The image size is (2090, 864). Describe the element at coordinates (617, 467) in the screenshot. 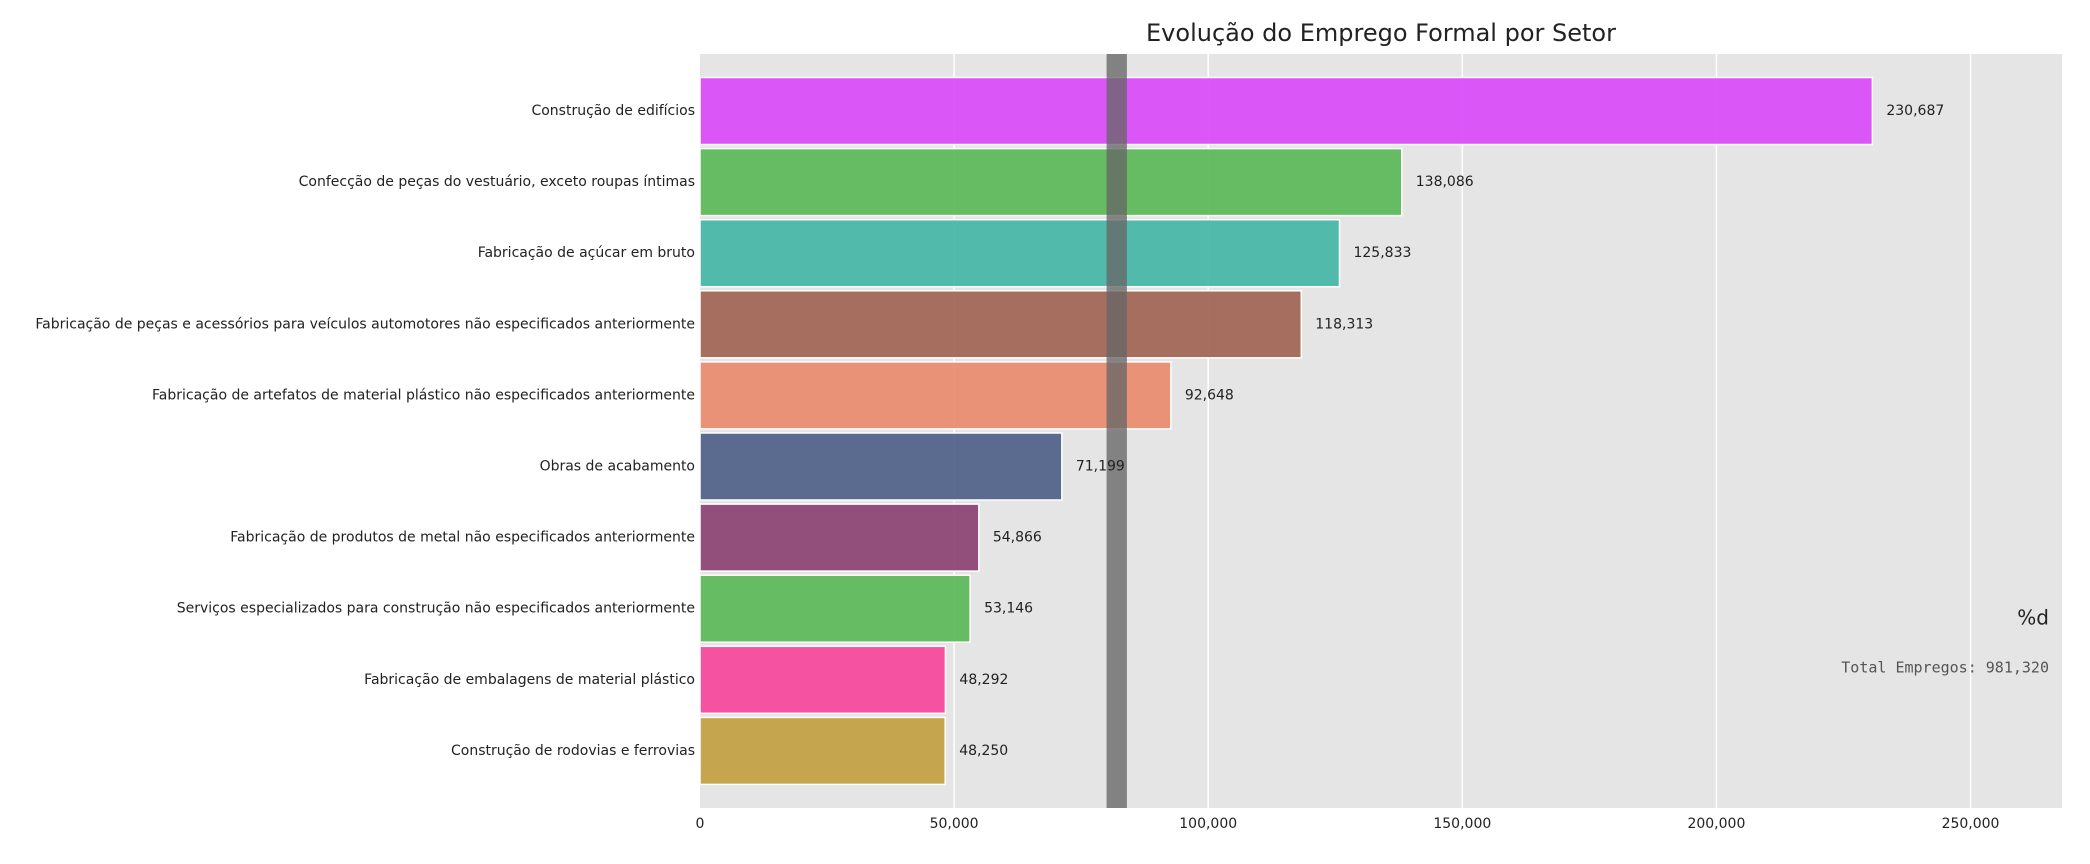

I see `category-label: Obras de acabamento` at that location.